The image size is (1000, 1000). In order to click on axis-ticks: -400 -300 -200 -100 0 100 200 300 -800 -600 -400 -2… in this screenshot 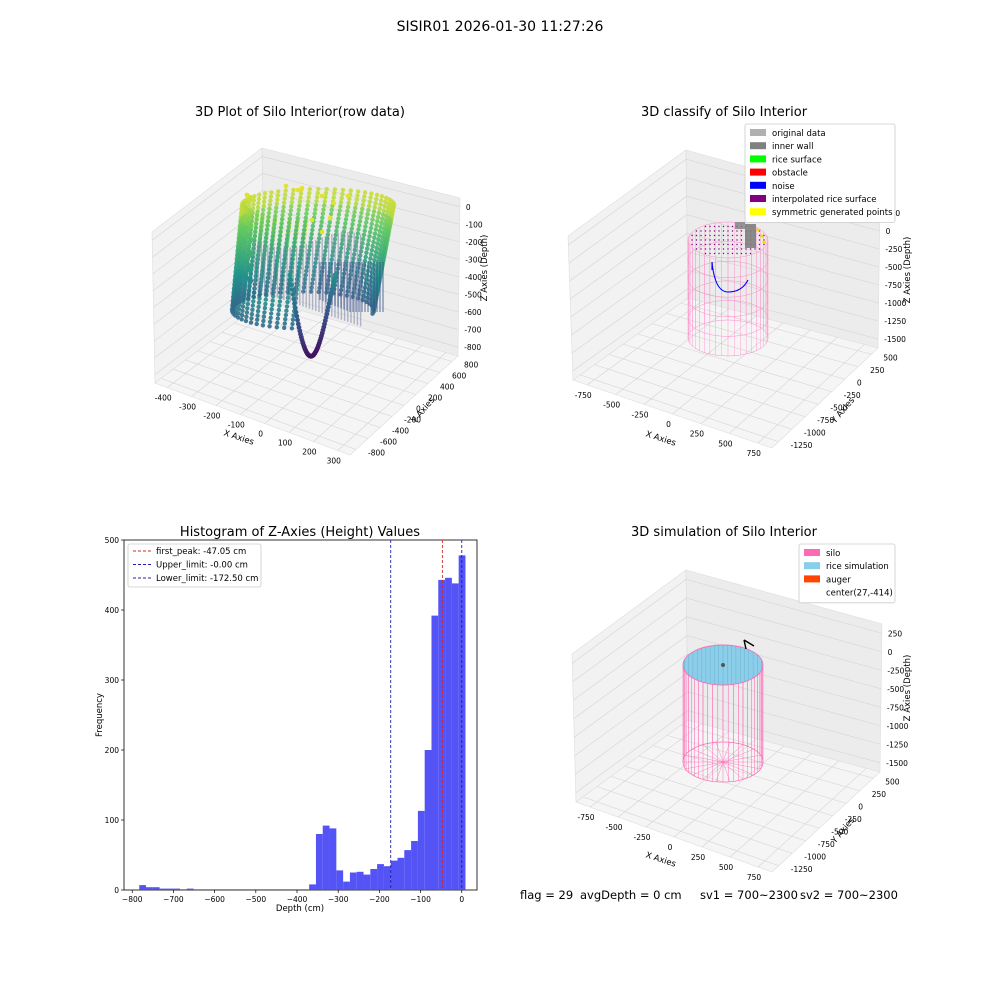, I will do `click(319, 334)`.